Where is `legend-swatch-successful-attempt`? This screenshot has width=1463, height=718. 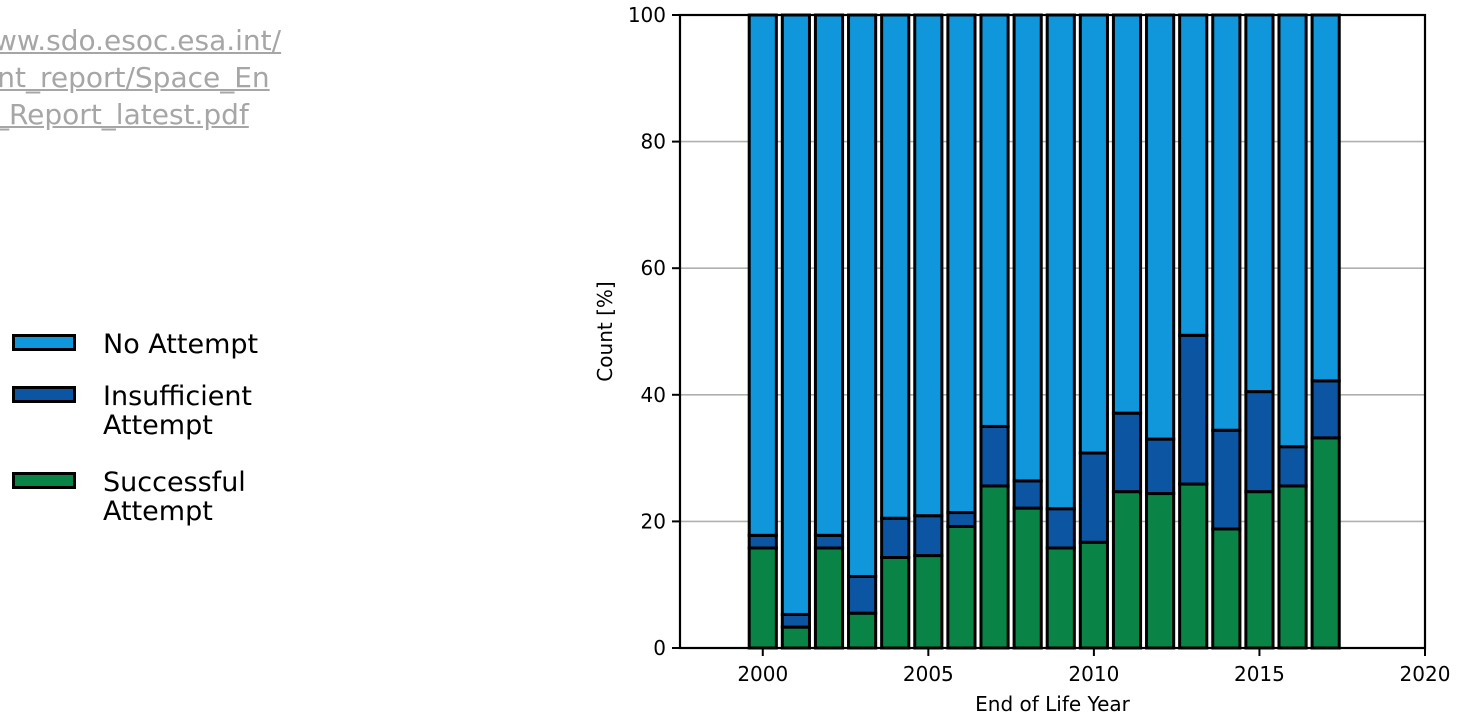
legend-swatch-successful-attempt is located at coordinates (44, 480).